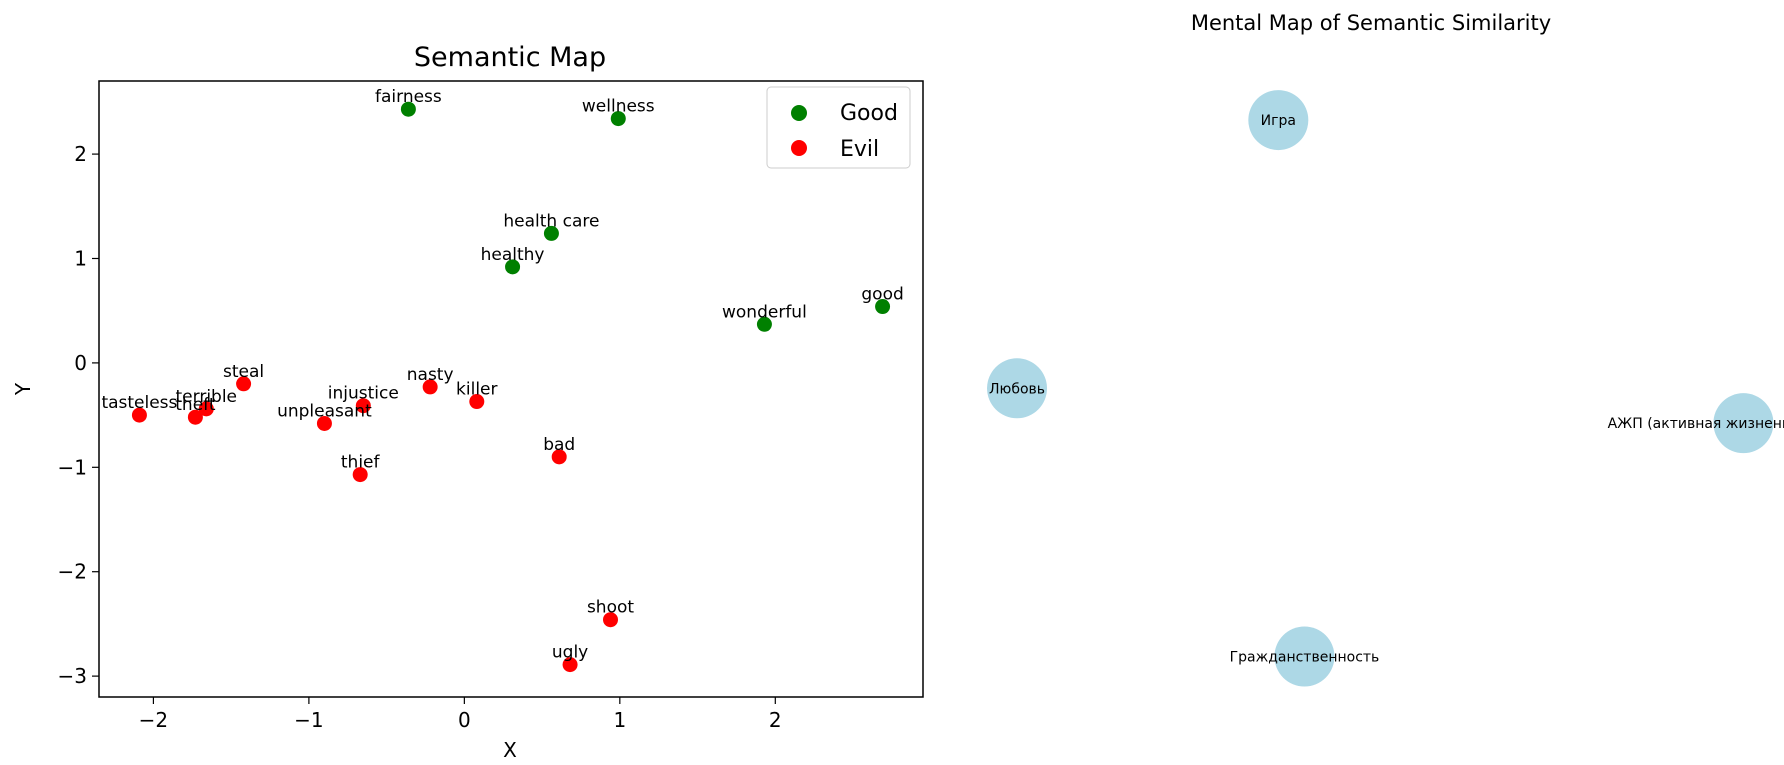 The height and width of the screenshot is (765, 1784). Describe the element at coordinates (513, 267) in the screenshot. I see `point-healthy` at that location.